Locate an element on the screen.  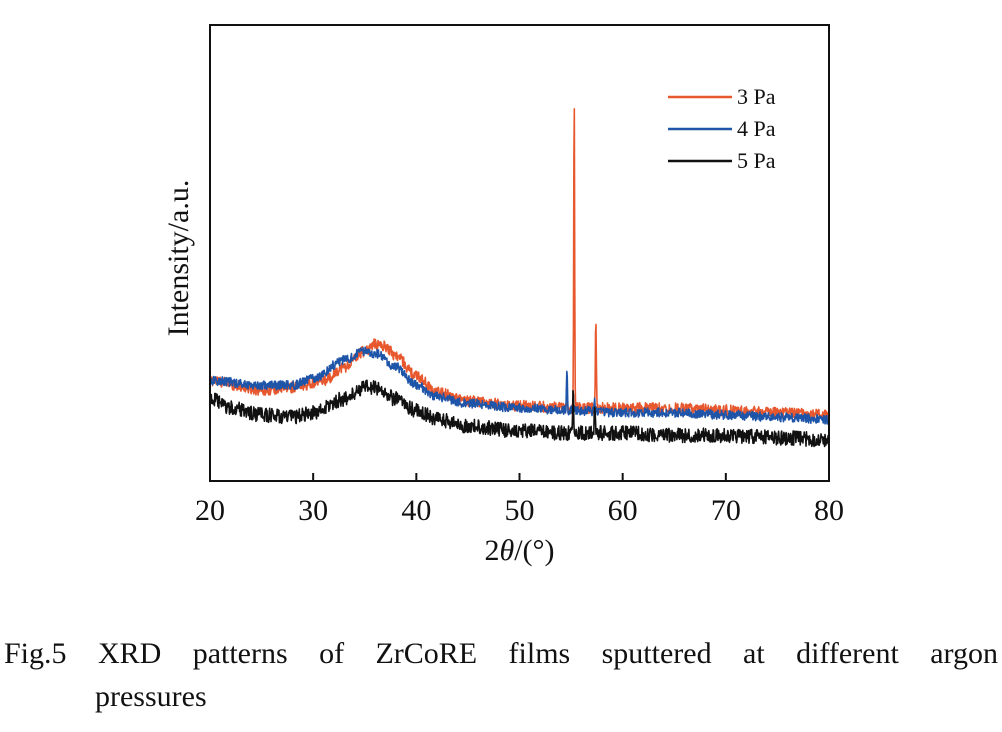
y-axis-label: Intensity/a.u. is located at coordinates (178, 258).